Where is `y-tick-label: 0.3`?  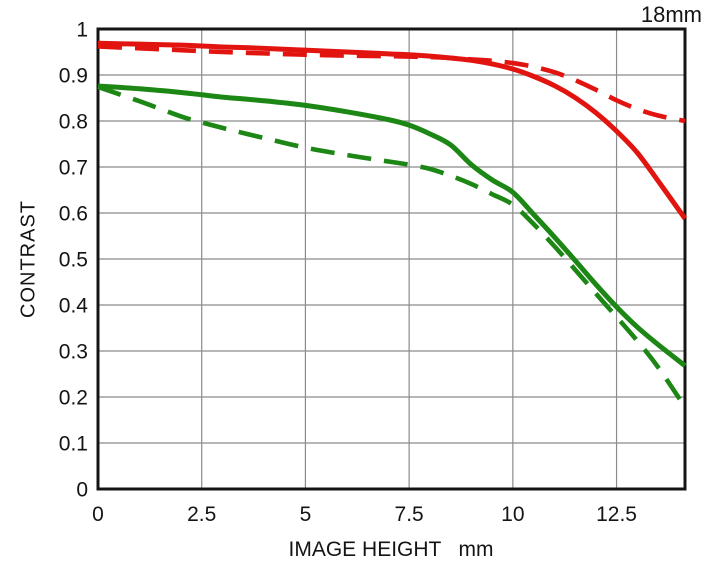
y-tick-label: 0.3 is located at coordinates (73, 352).